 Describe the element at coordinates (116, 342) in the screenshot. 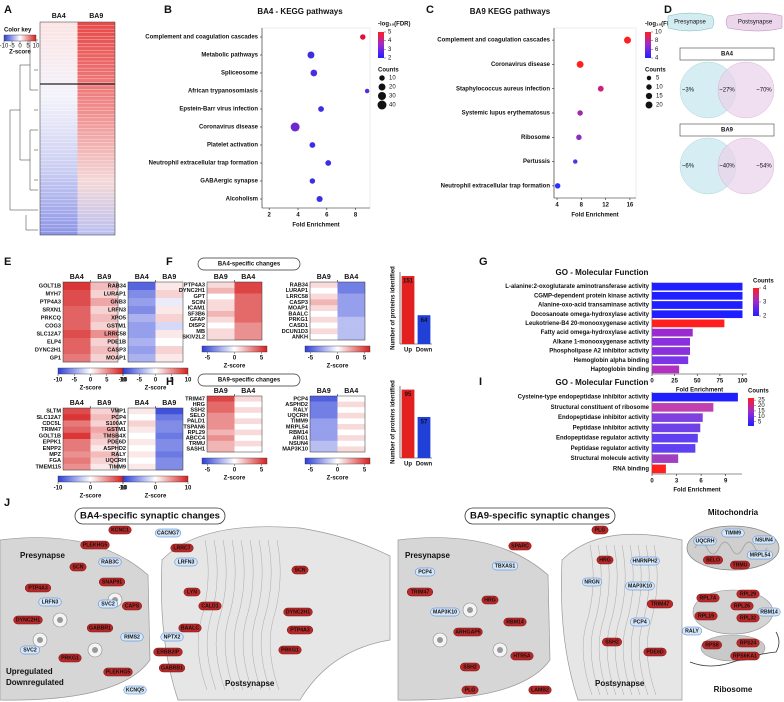

I see `row-label: PDE1B` at that location.